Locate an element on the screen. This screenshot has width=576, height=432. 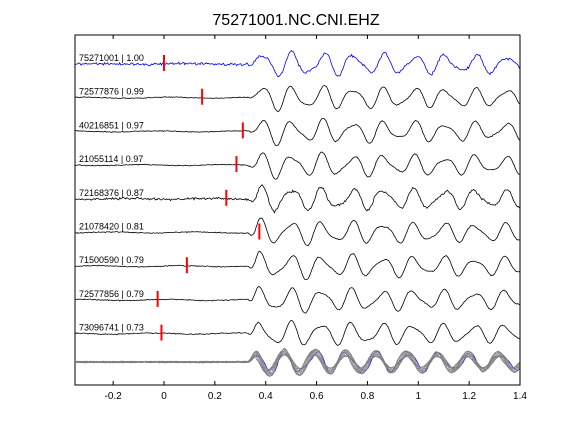
x-tick-label-1: 0 is located at coordinates (164, 396).